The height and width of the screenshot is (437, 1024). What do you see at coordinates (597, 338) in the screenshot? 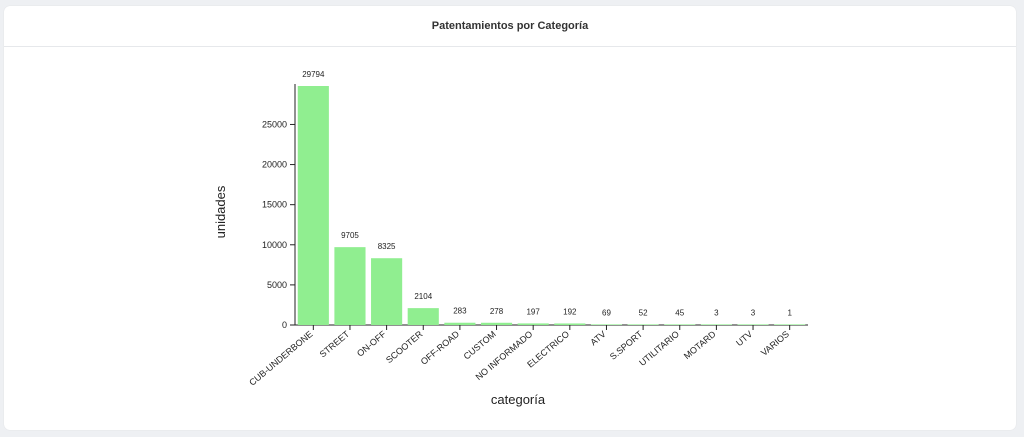
I see `x-tick-label: ATV` at bounding box center [597, 338].